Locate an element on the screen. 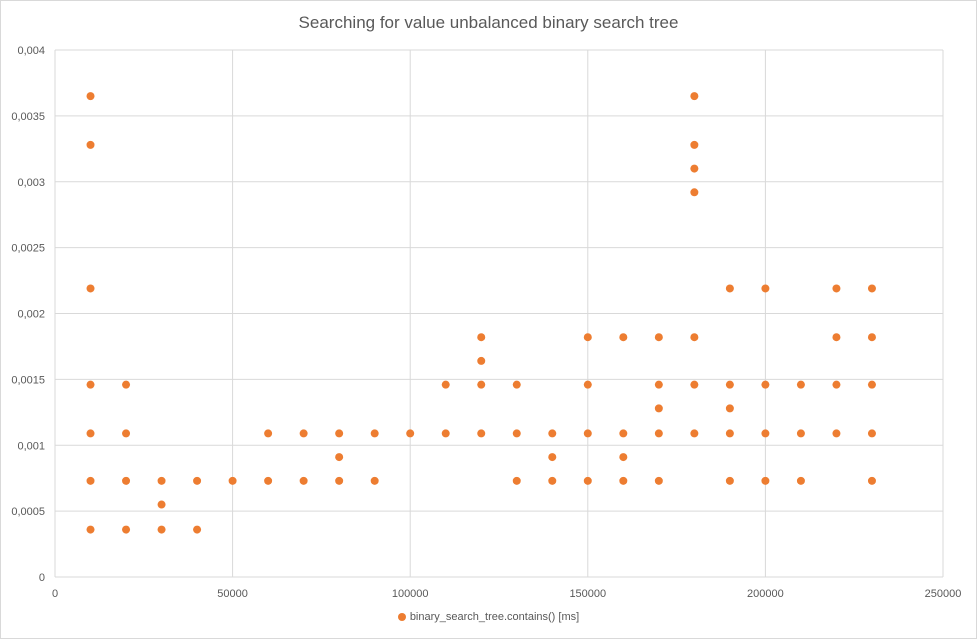 This screenshot has height=639, width=977. y-tick-label: 0,0025 is located at coordinates (28, 249).